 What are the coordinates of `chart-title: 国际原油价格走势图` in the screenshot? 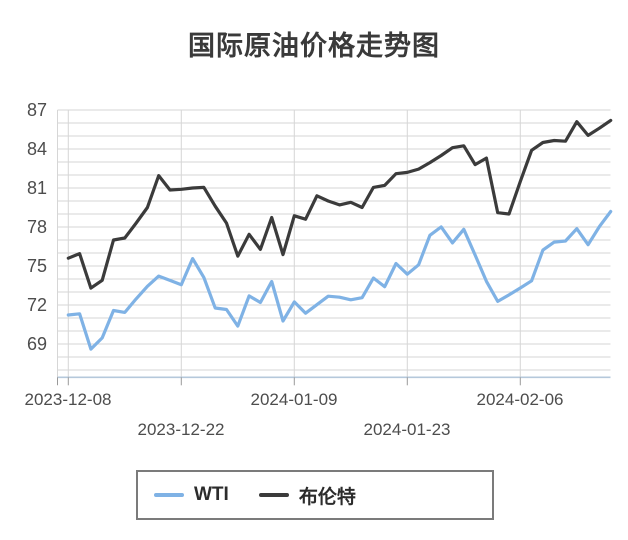 It's located at (314, 46).